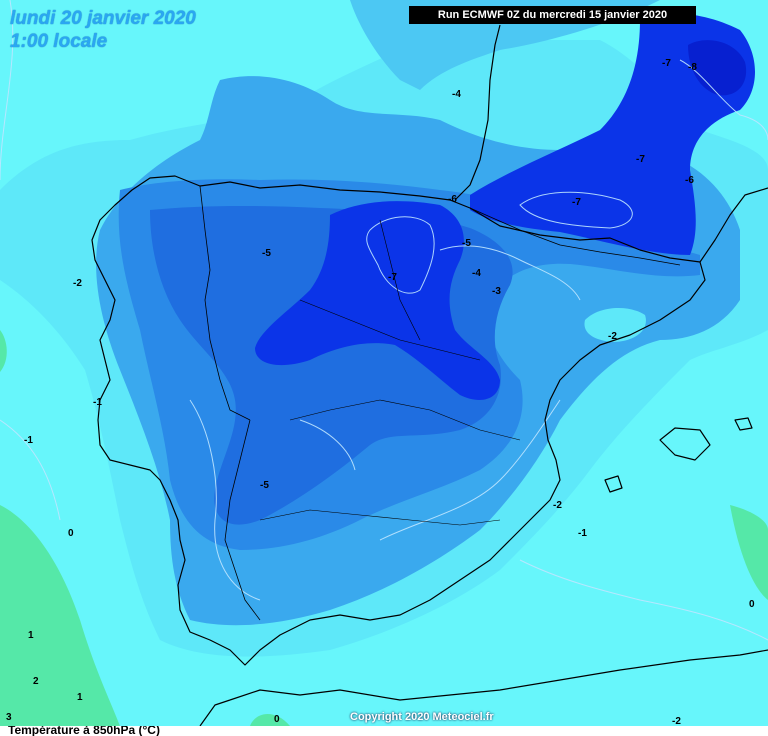  I want to click on france-coast, so click(477, 112).